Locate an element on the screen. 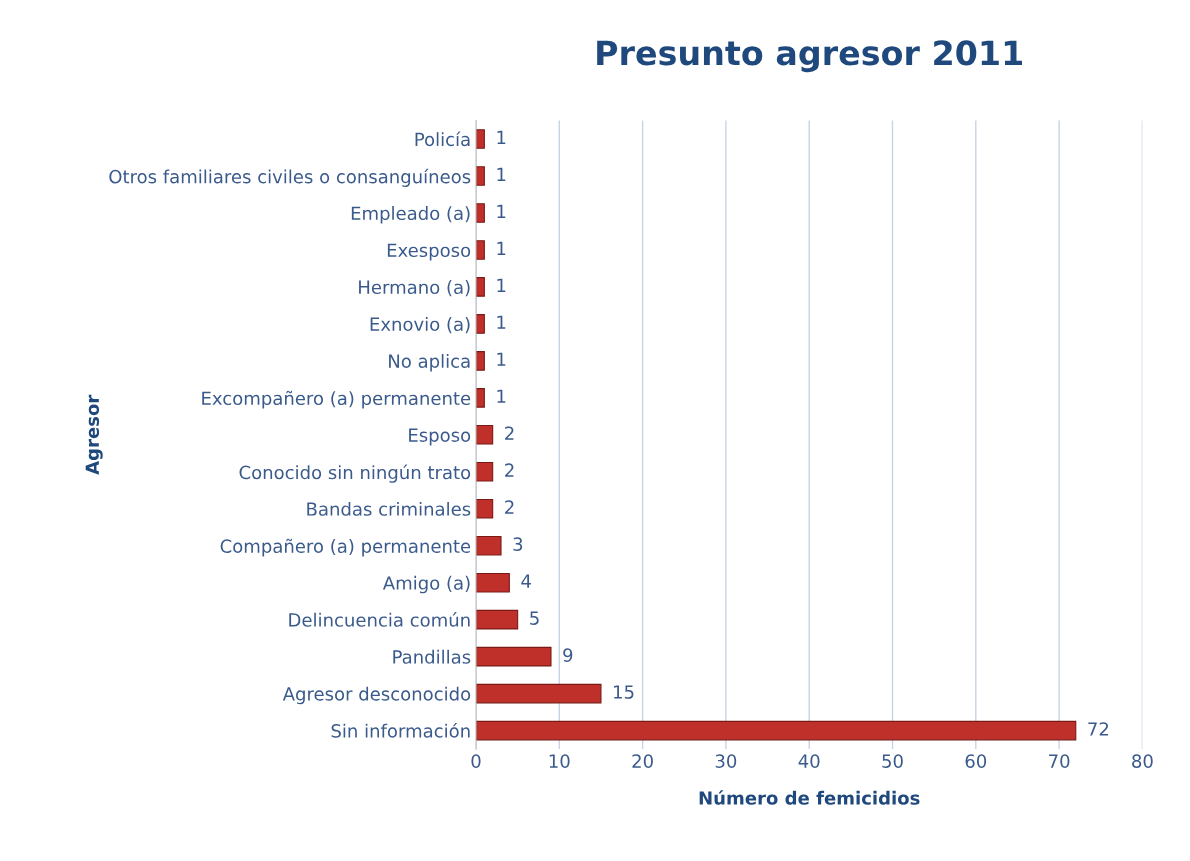 The width and height of the screenshot is (1190, 861). x-tick-label: 60 is located at coordinates (976, 761).